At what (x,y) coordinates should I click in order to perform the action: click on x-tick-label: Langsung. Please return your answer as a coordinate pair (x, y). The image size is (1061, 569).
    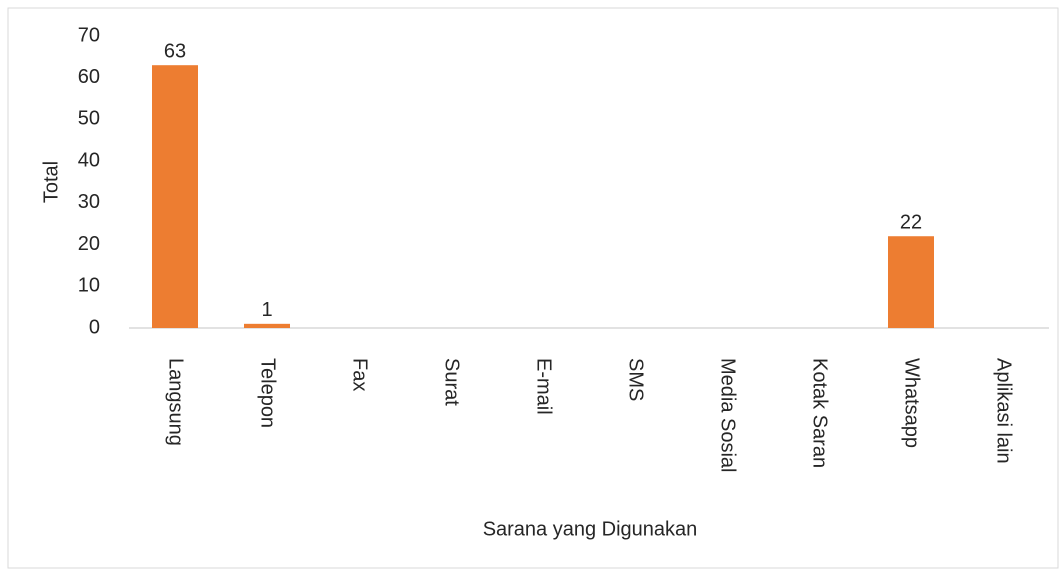
    Looking at the image, I should click on (176, 402).